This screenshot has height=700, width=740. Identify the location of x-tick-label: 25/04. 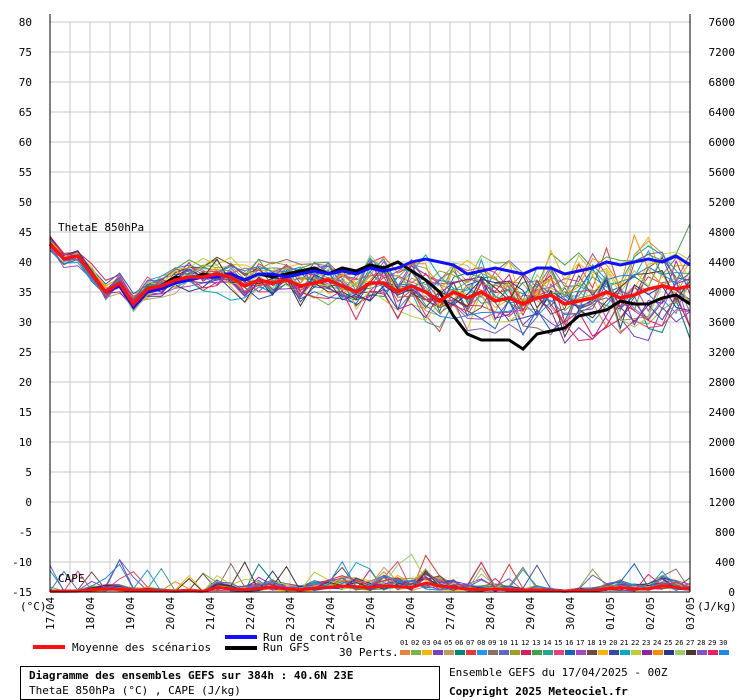
(370, 613).